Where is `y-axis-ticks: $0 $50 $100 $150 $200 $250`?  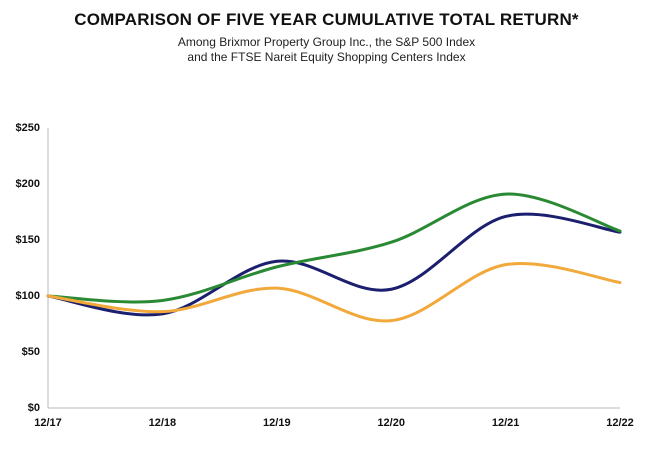 y-axis-ticks: $0 $50 $100 $150 $200 $250 is located at coordinates (28, 268).